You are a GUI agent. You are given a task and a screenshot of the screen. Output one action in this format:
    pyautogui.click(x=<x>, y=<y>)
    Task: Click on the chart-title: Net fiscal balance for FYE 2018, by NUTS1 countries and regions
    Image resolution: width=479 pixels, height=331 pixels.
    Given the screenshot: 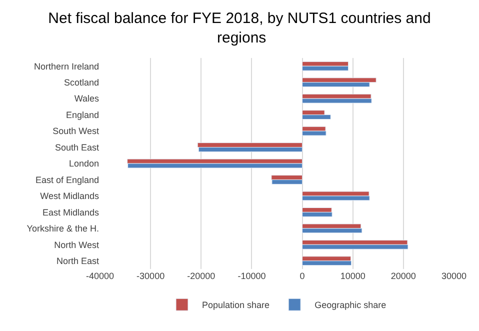 What is the action you would take?
    pyautogui.click(x=239, y=28)
    